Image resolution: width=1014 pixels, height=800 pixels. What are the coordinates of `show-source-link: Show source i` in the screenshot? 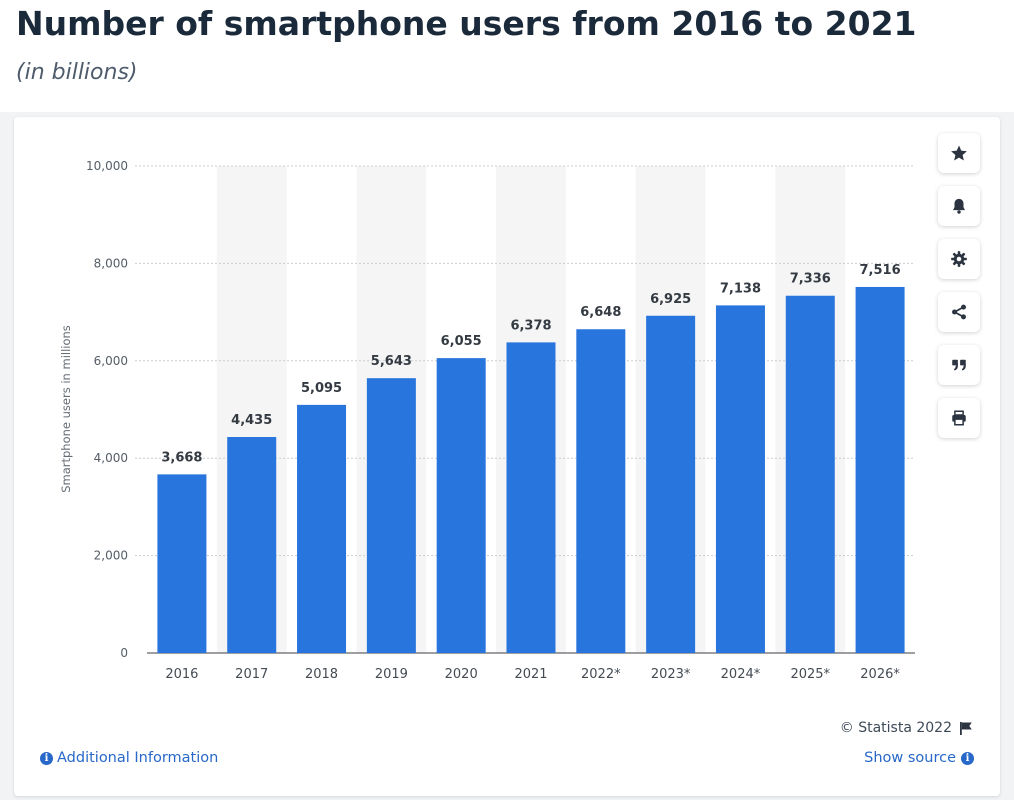 It's located at (919, 758).